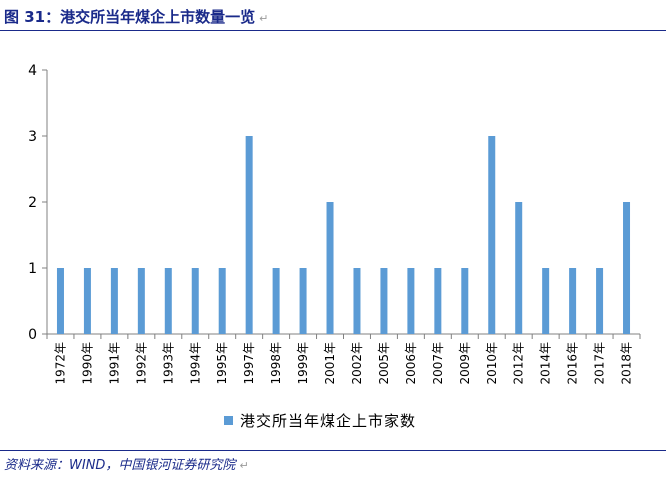 The width and height of the screenshot is (666, 478). I want to click on x-tick-label: 1991年, so click(114, 363).